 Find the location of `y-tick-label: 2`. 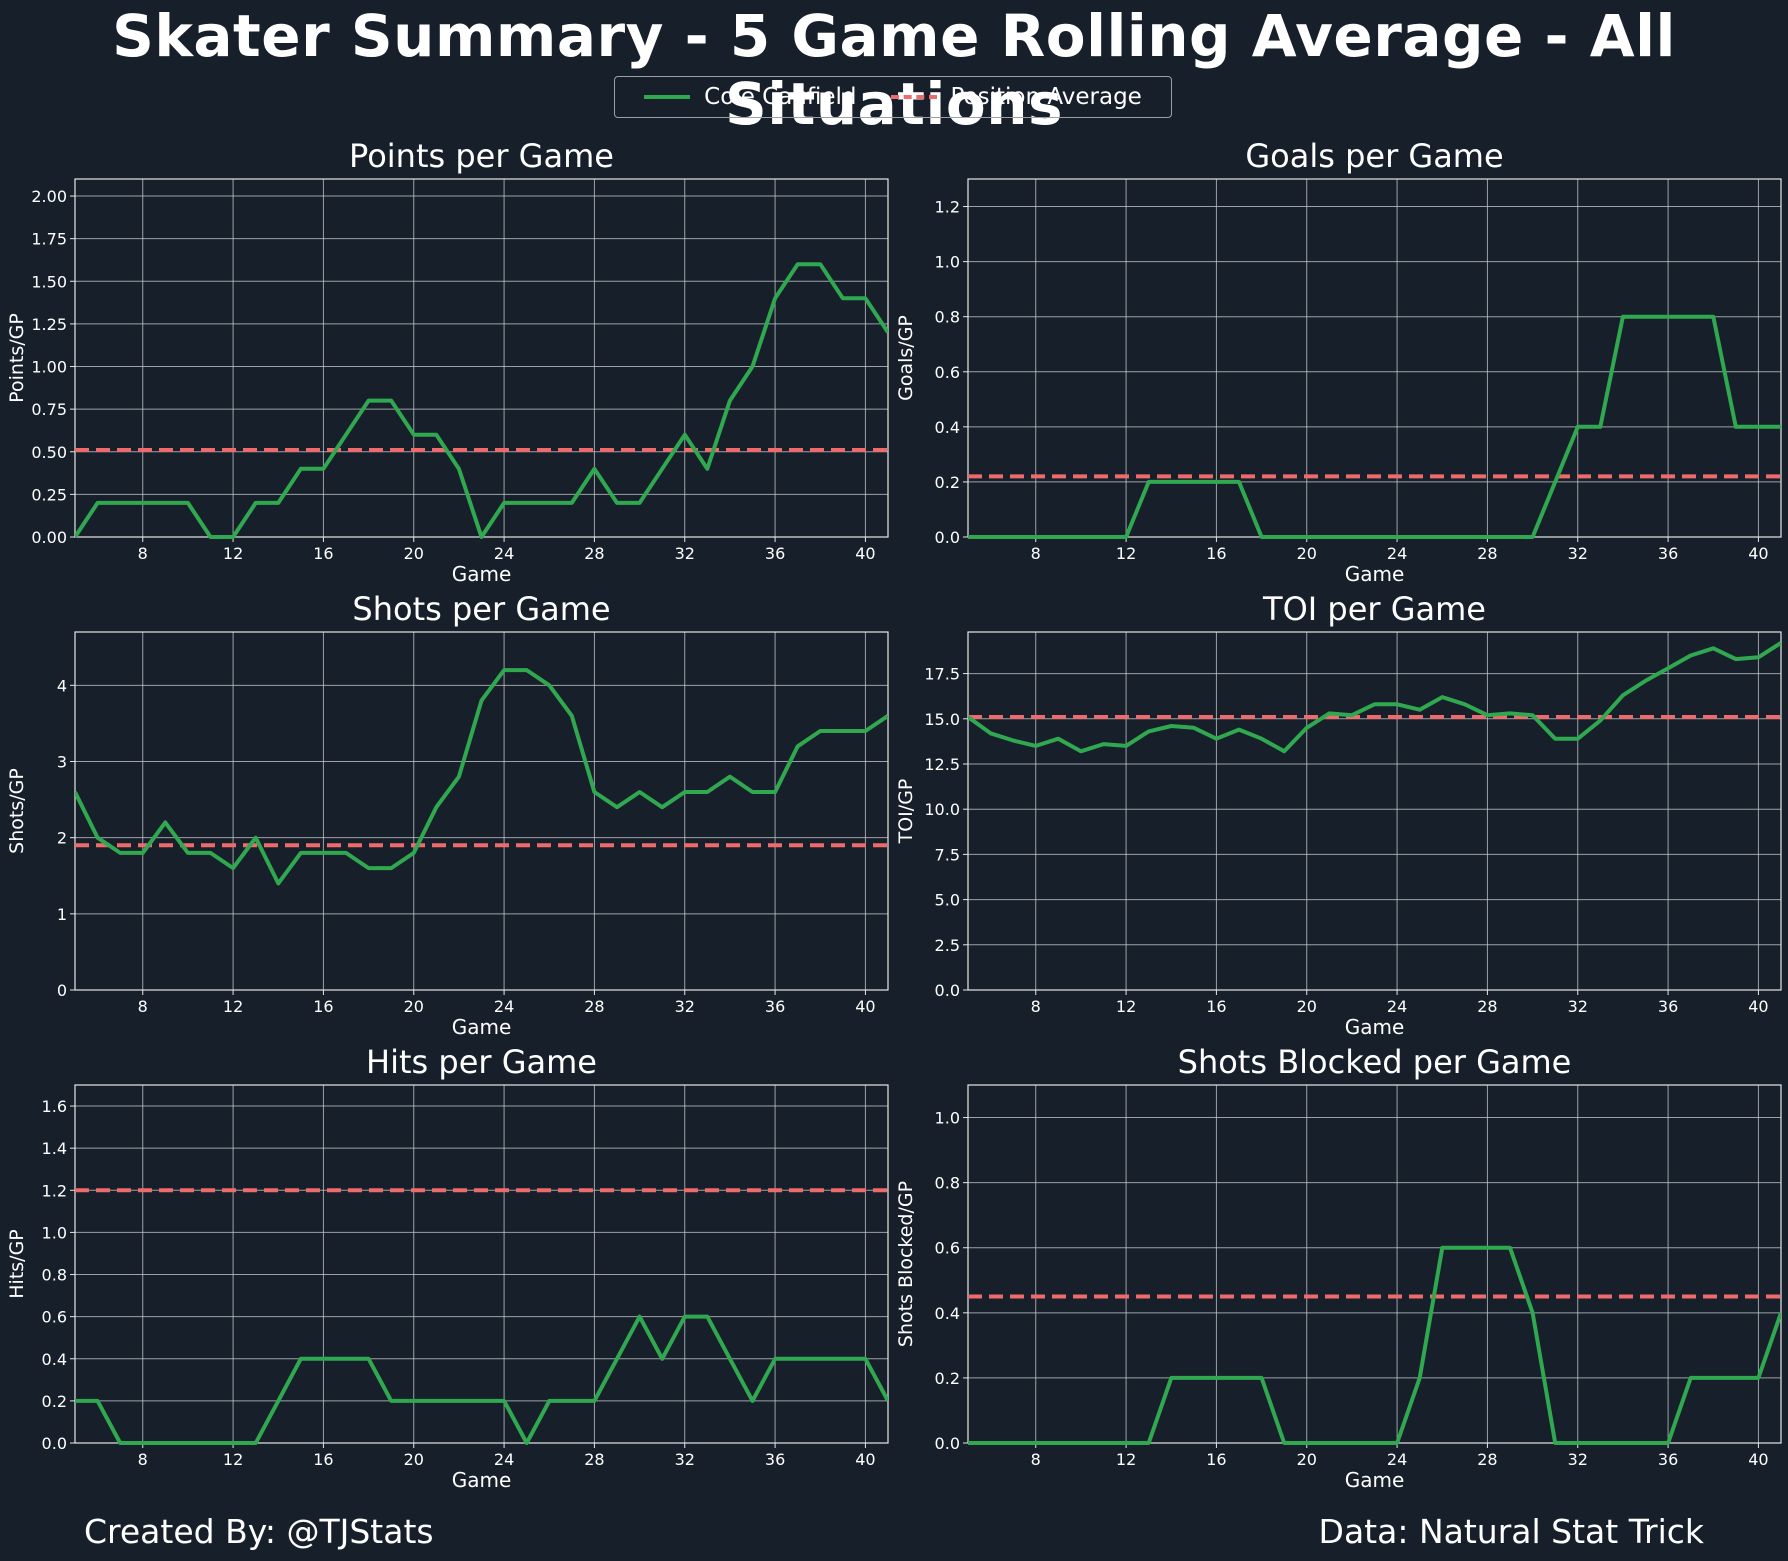

y-tick-label: 2 is located at coordinates (62, 838).